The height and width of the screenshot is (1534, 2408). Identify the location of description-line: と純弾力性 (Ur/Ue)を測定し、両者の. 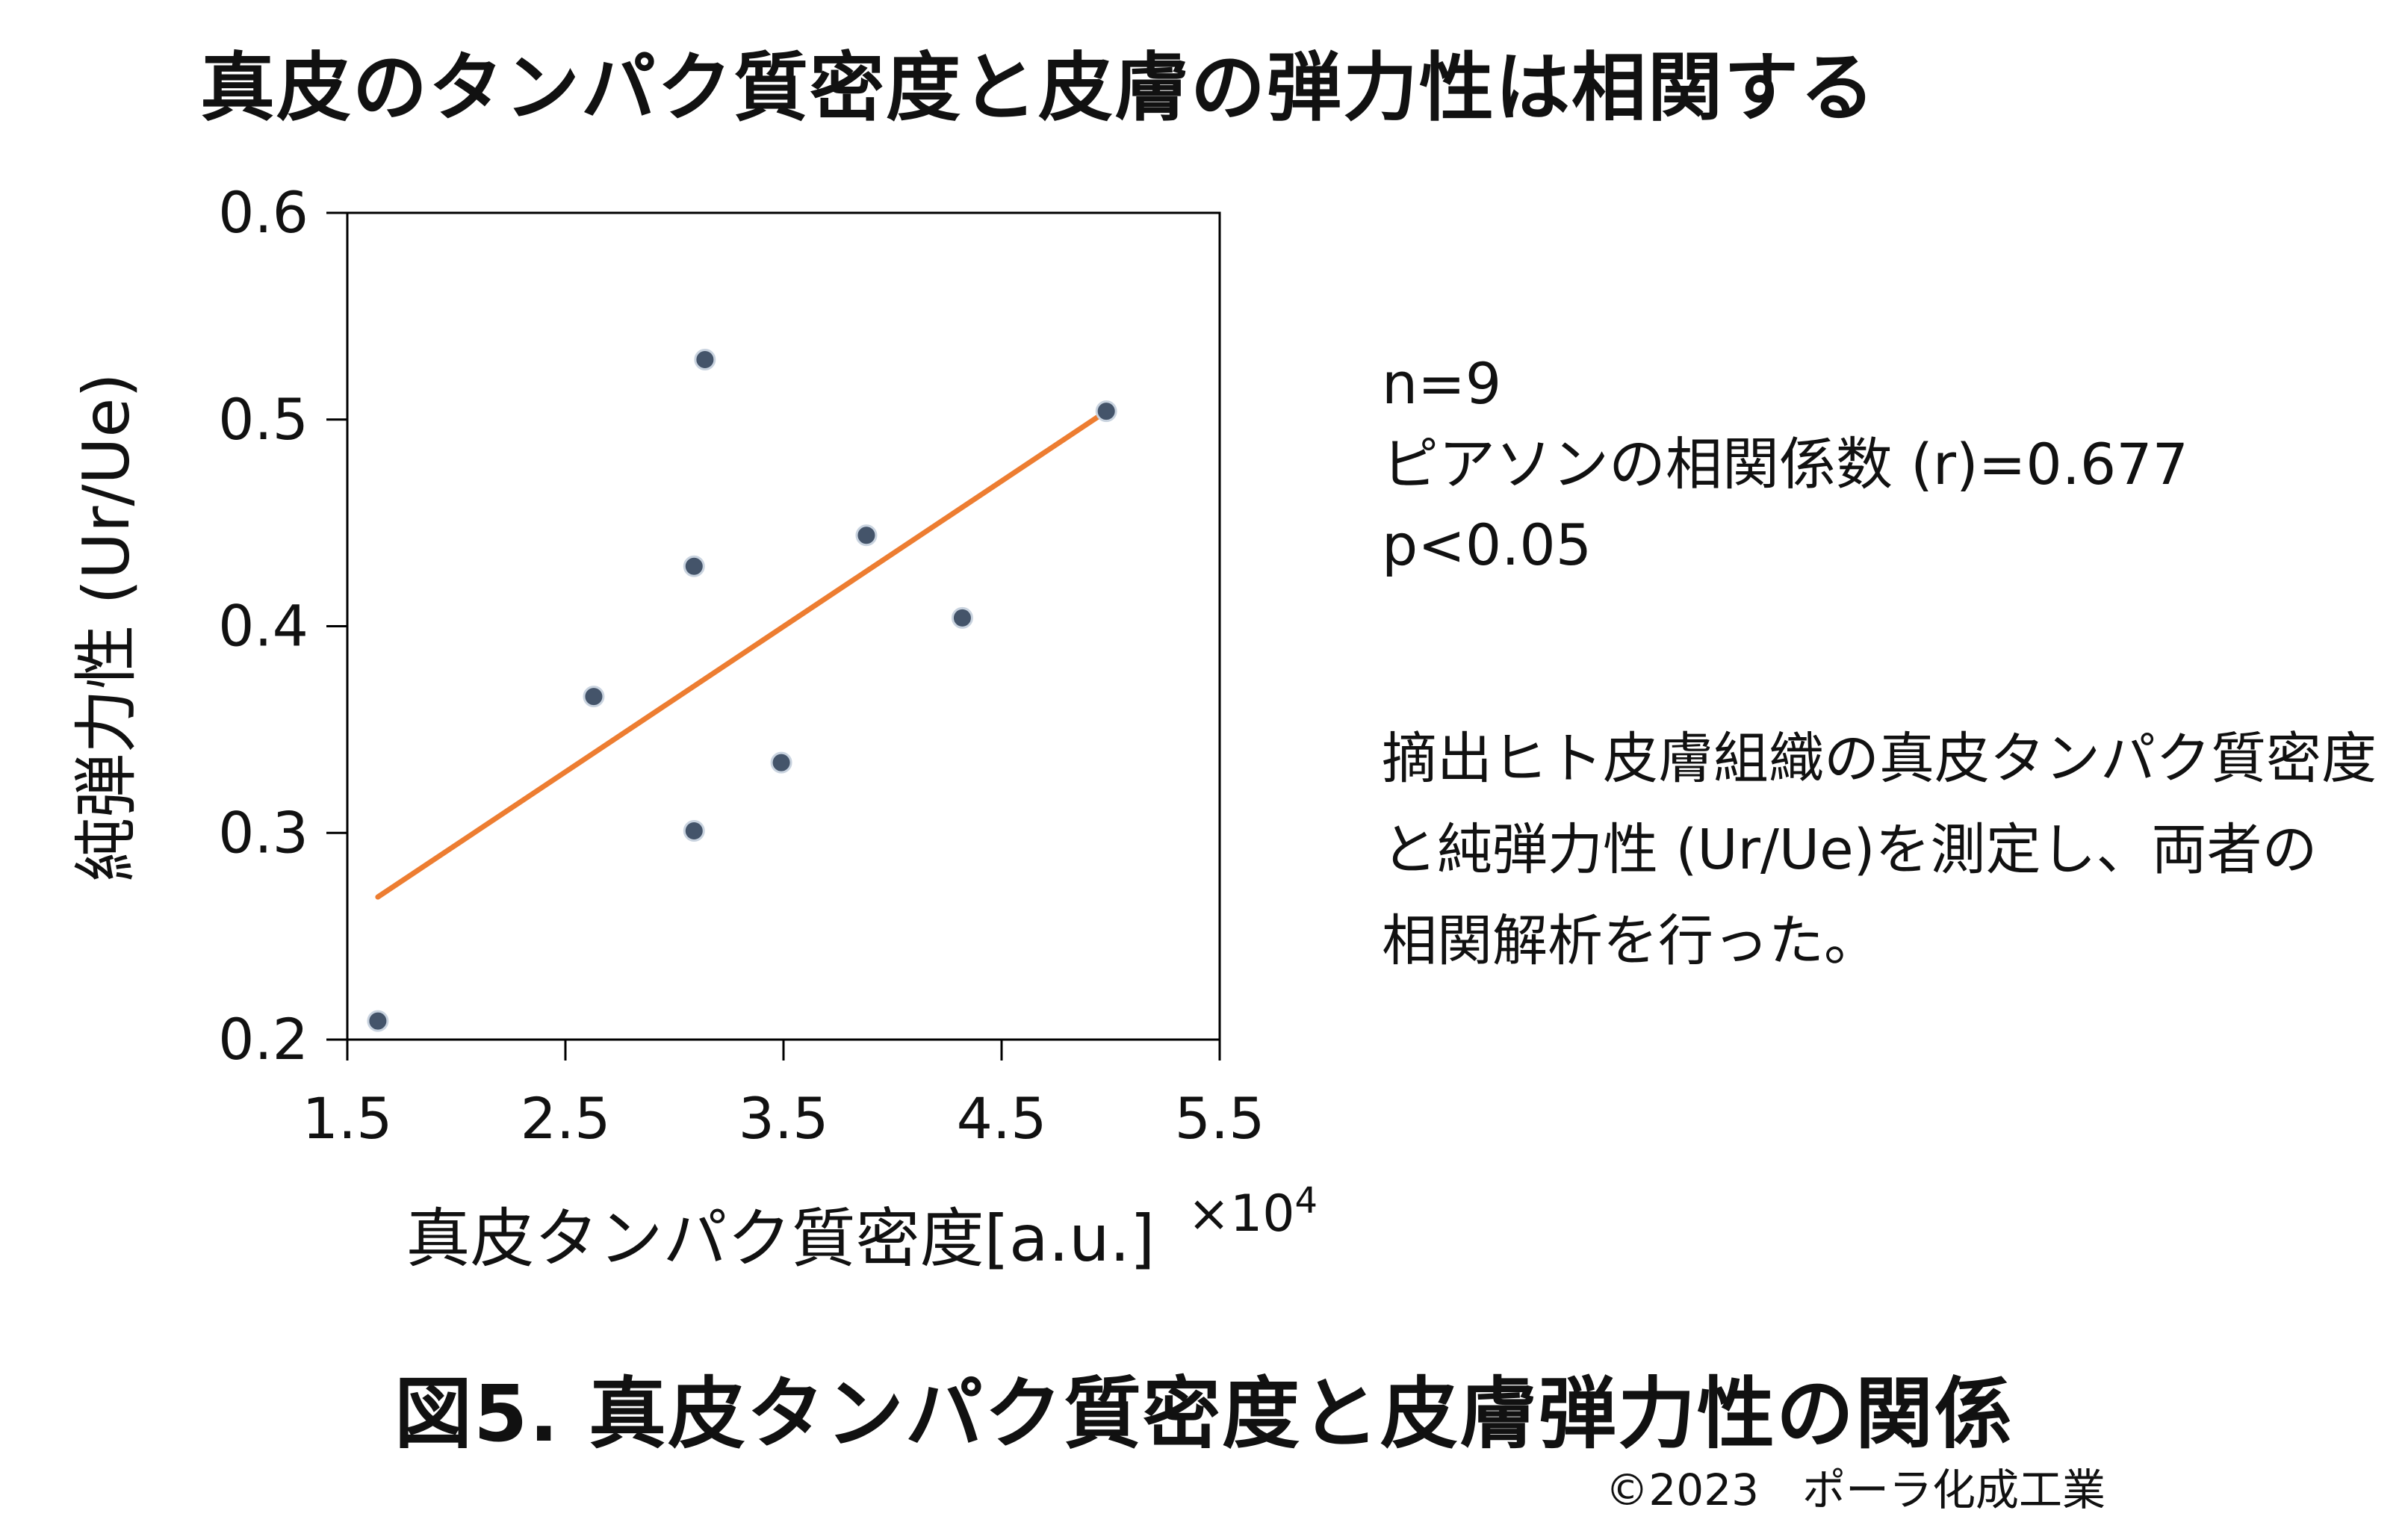
(1850, 850).